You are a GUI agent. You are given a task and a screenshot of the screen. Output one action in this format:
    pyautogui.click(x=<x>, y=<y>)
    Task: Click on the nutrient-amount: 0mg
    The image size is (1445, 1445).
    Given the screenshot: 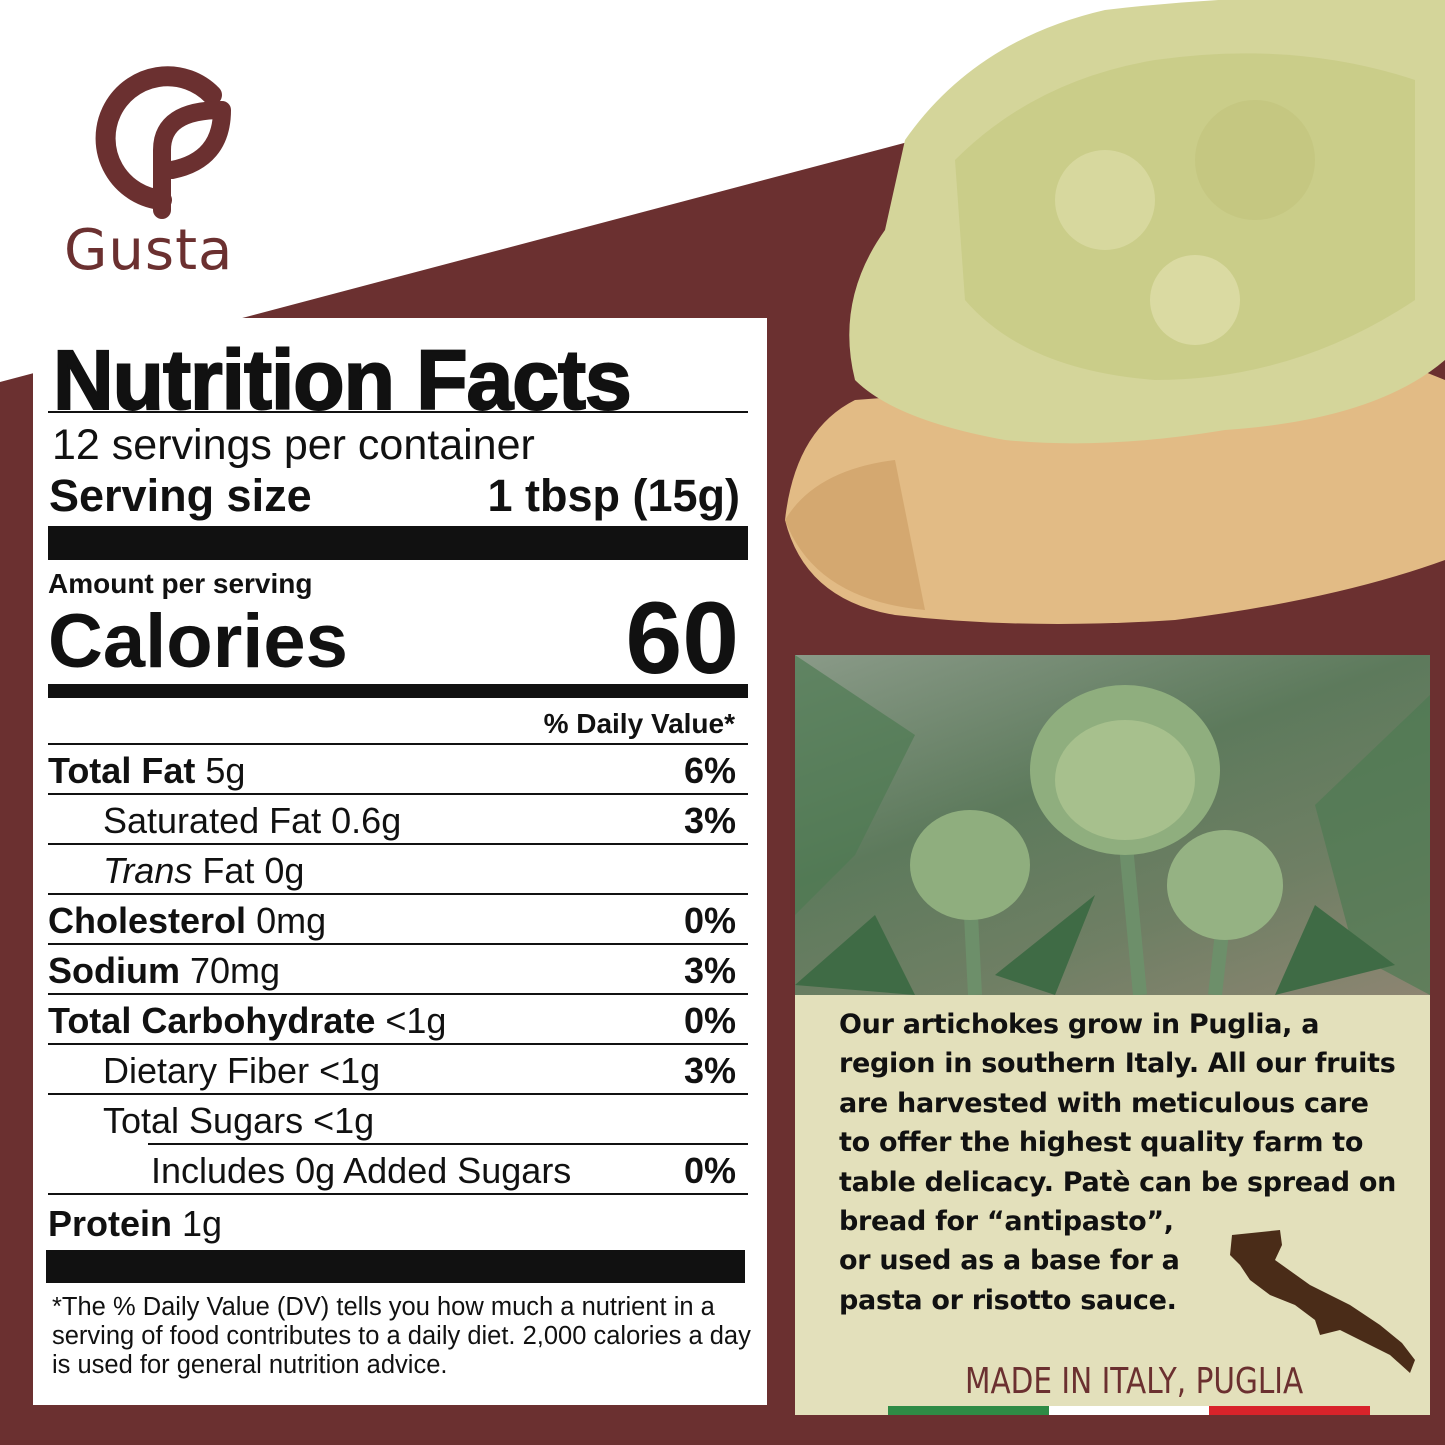 What is the action you would take?
    pyautogui.click(x=291, y=920)
    